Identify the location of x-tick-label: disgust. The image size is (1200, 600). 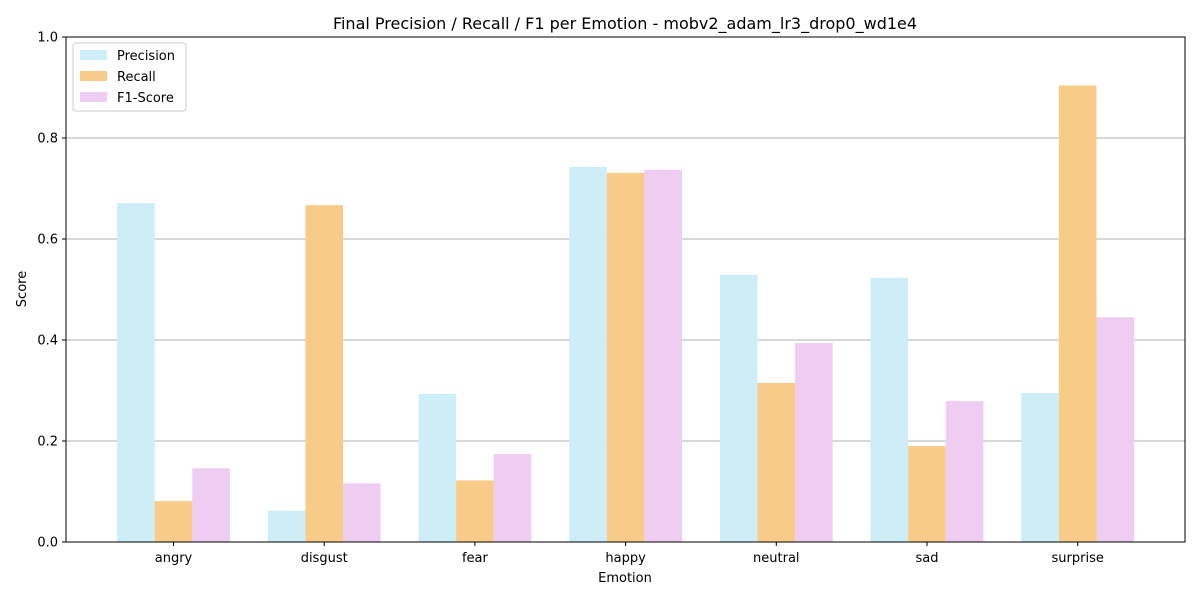
(324, 558).